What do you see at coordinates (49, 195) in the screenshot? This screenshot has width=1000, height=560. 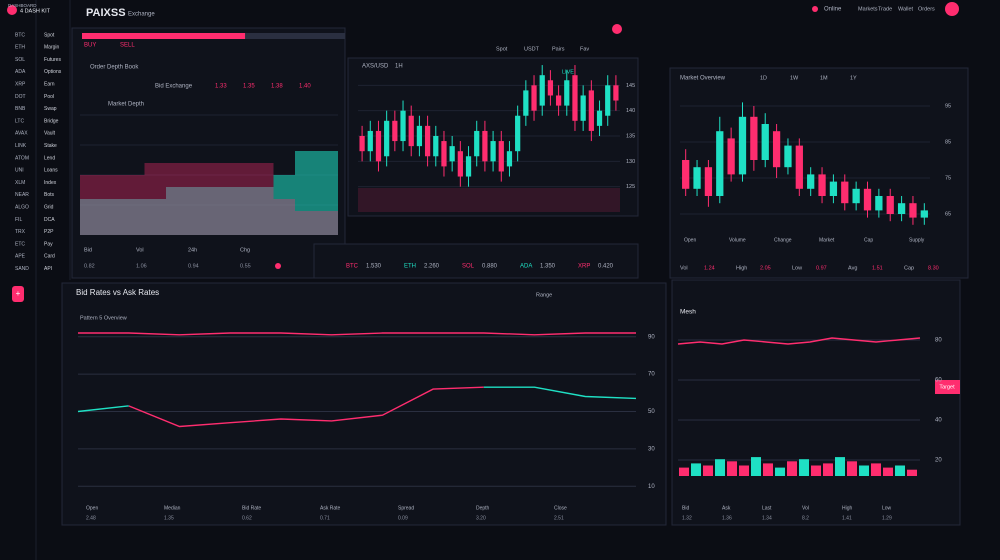 I see `sidebar-item: Bots` at bounding box center [49, 195].